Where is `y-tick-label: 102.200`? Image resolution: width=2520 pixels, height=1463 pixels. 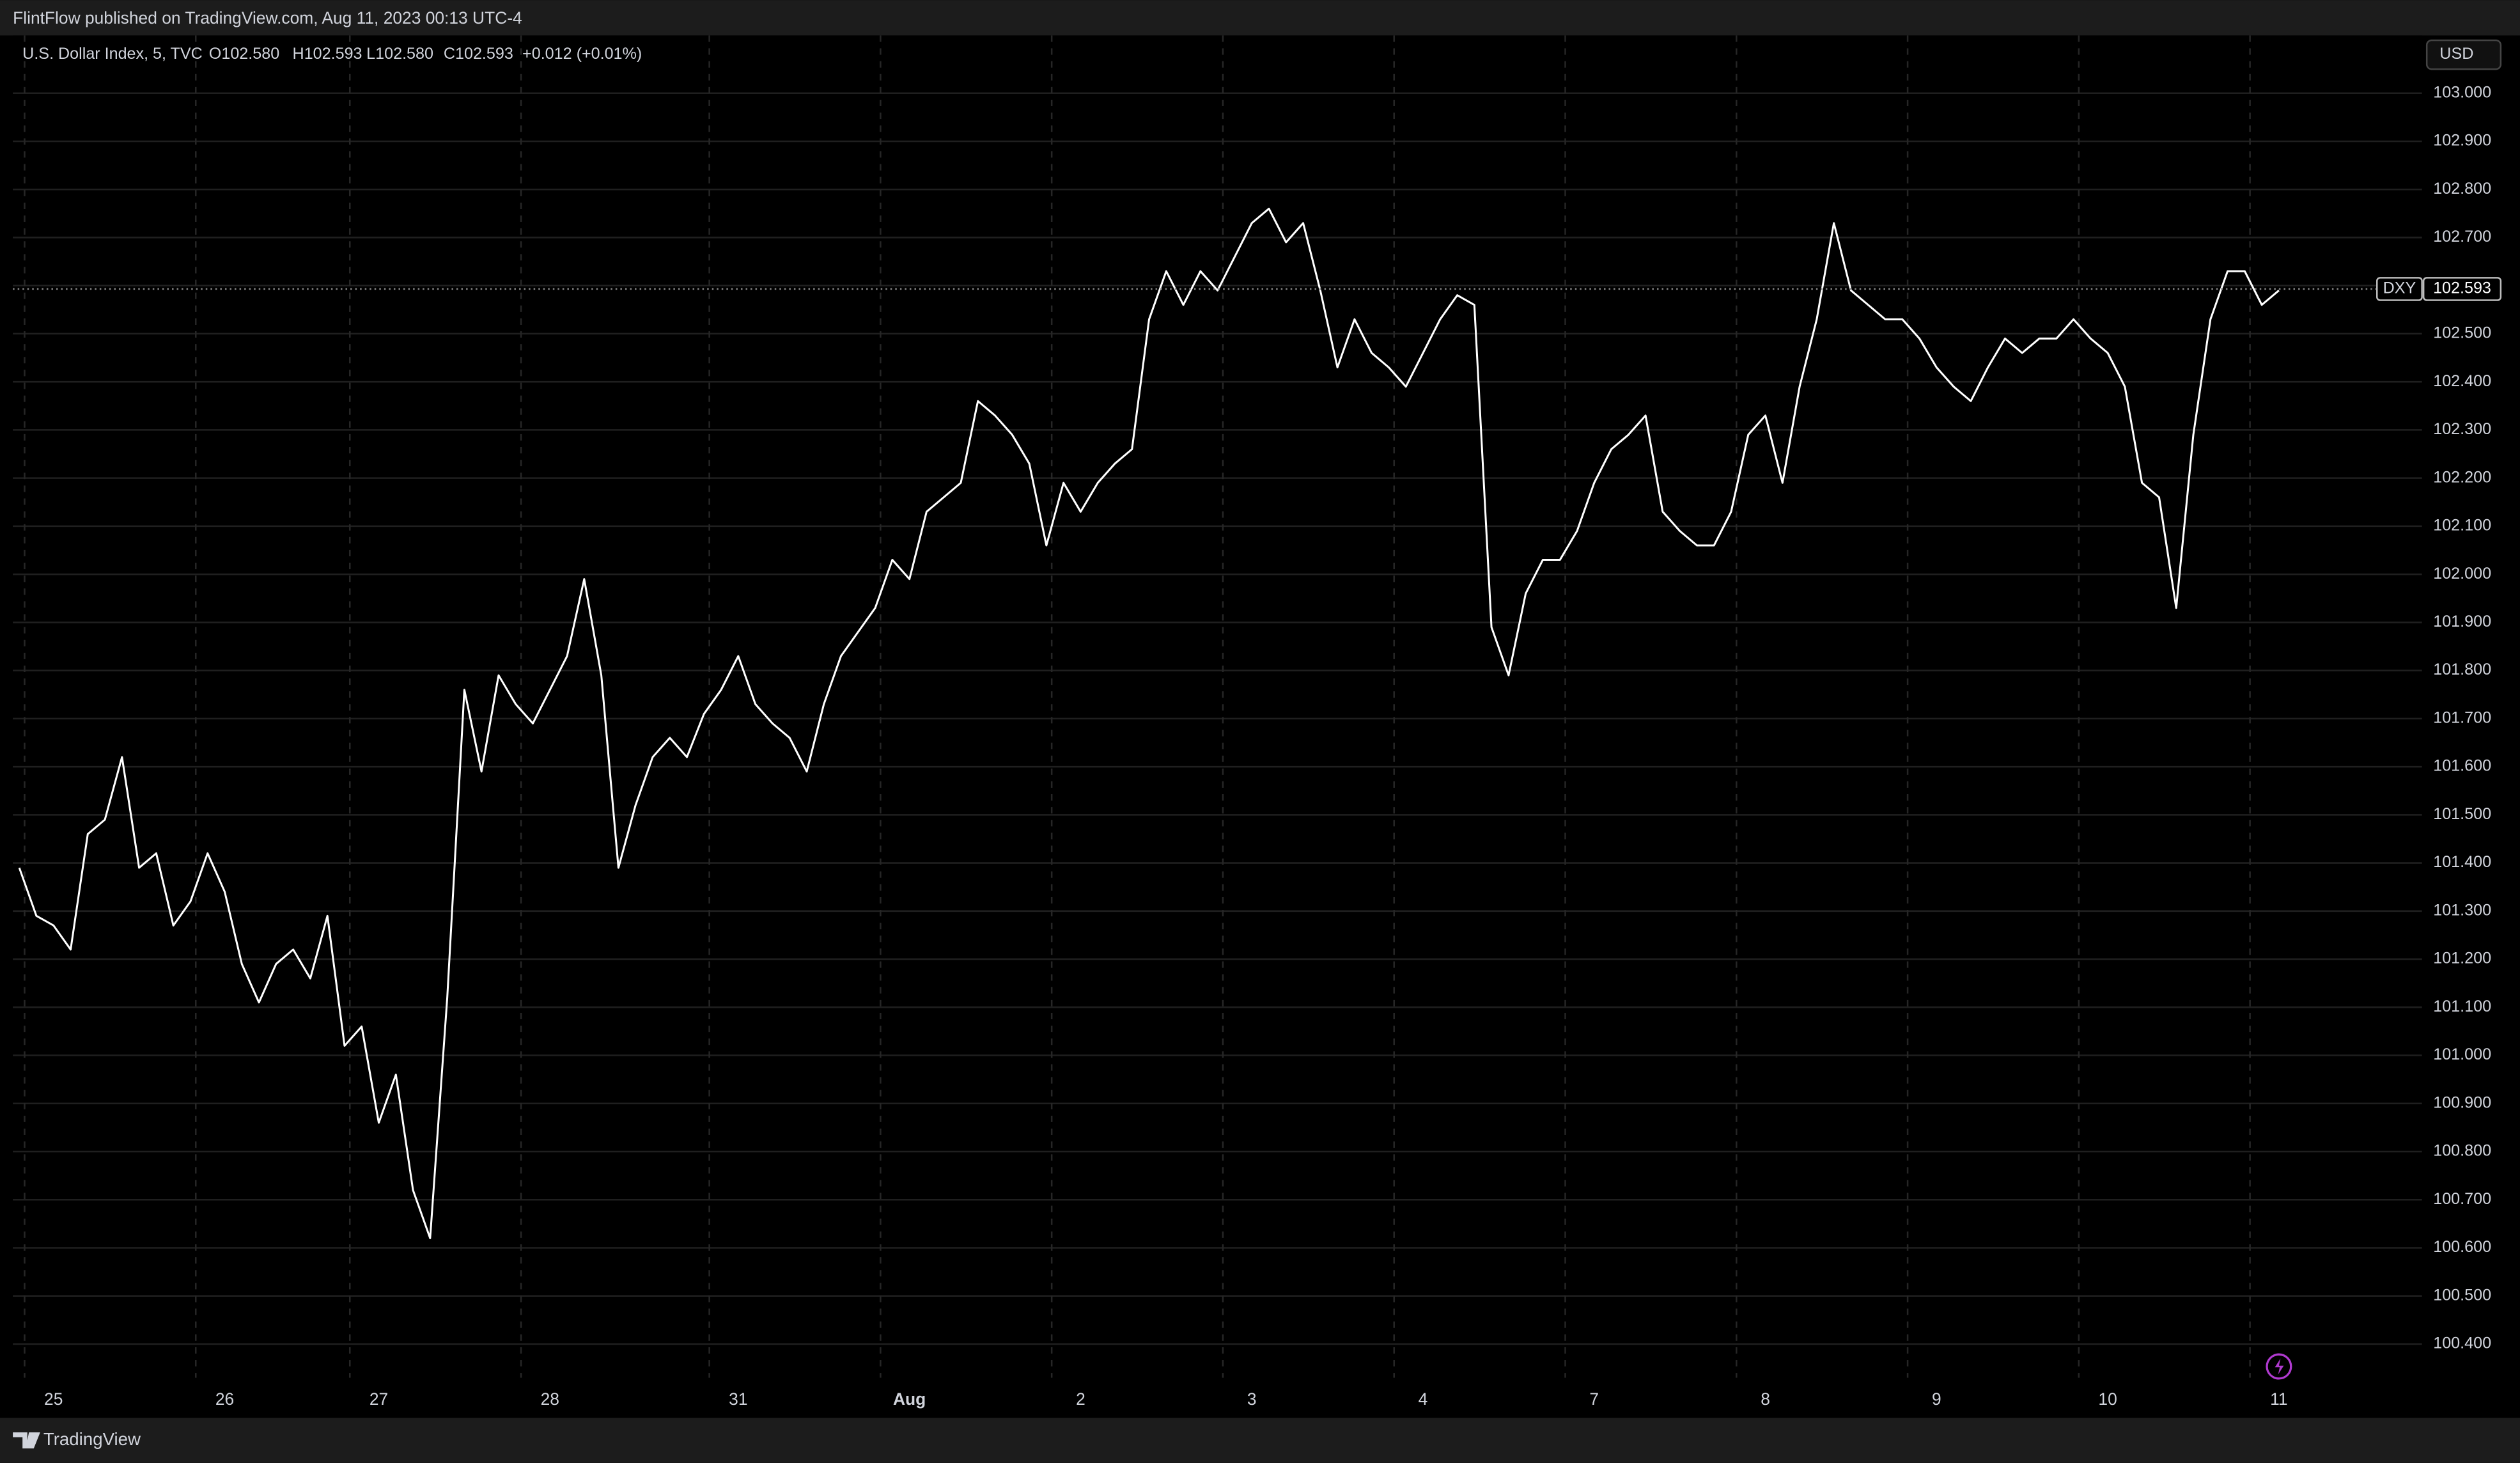 y-tick-label: 102.200 is located at coordinates (2462, 477).